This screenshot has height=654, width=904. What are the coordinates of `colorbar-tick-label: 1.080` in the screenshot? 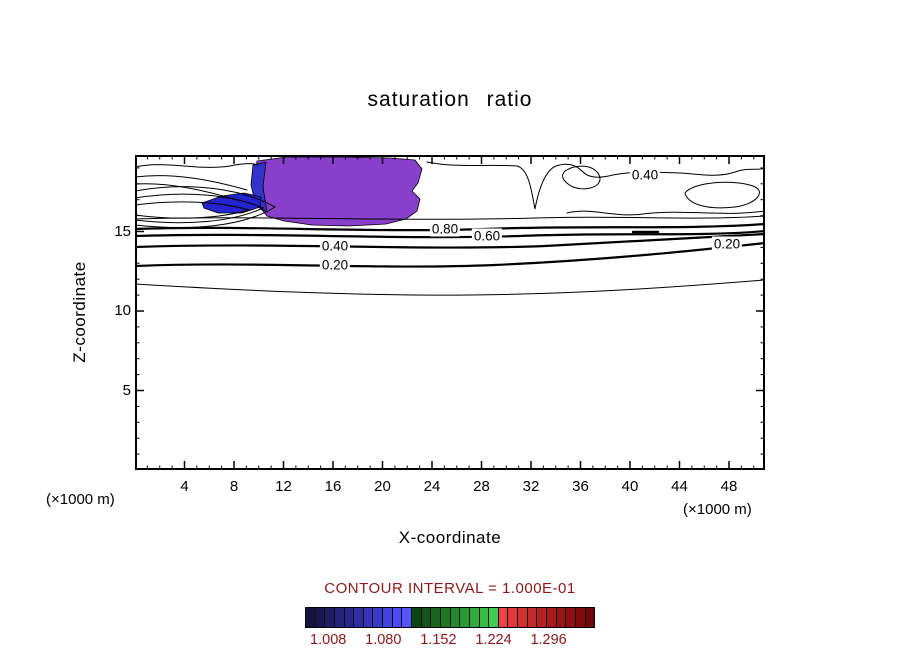 It's located at (383, 640).